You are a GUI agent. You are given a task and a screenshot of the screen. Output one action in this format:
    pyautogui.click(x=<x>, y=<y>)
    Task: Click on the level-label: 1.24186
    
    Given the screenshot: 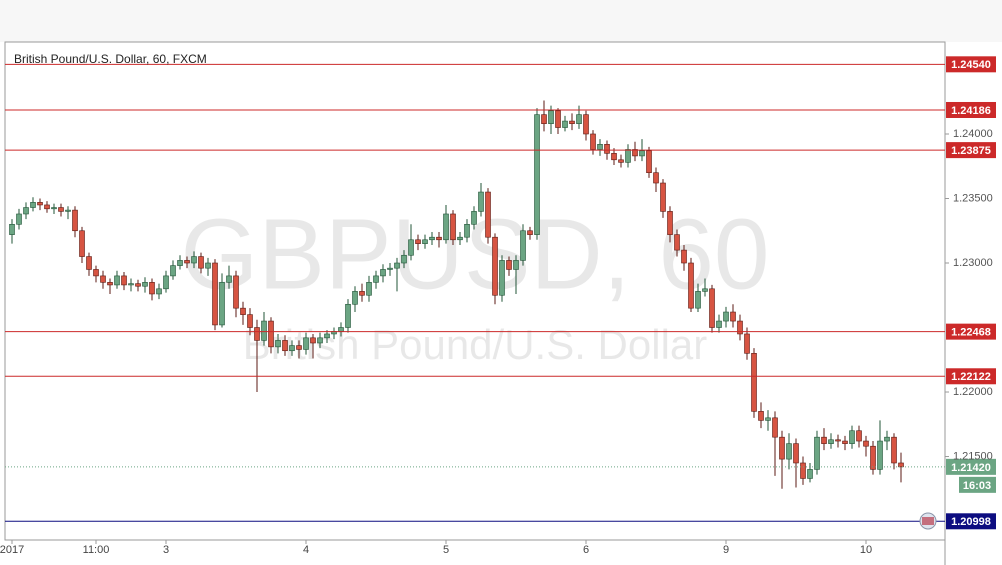 What is the action you would take?
    pyautogui.click(x=971, y=111)
    